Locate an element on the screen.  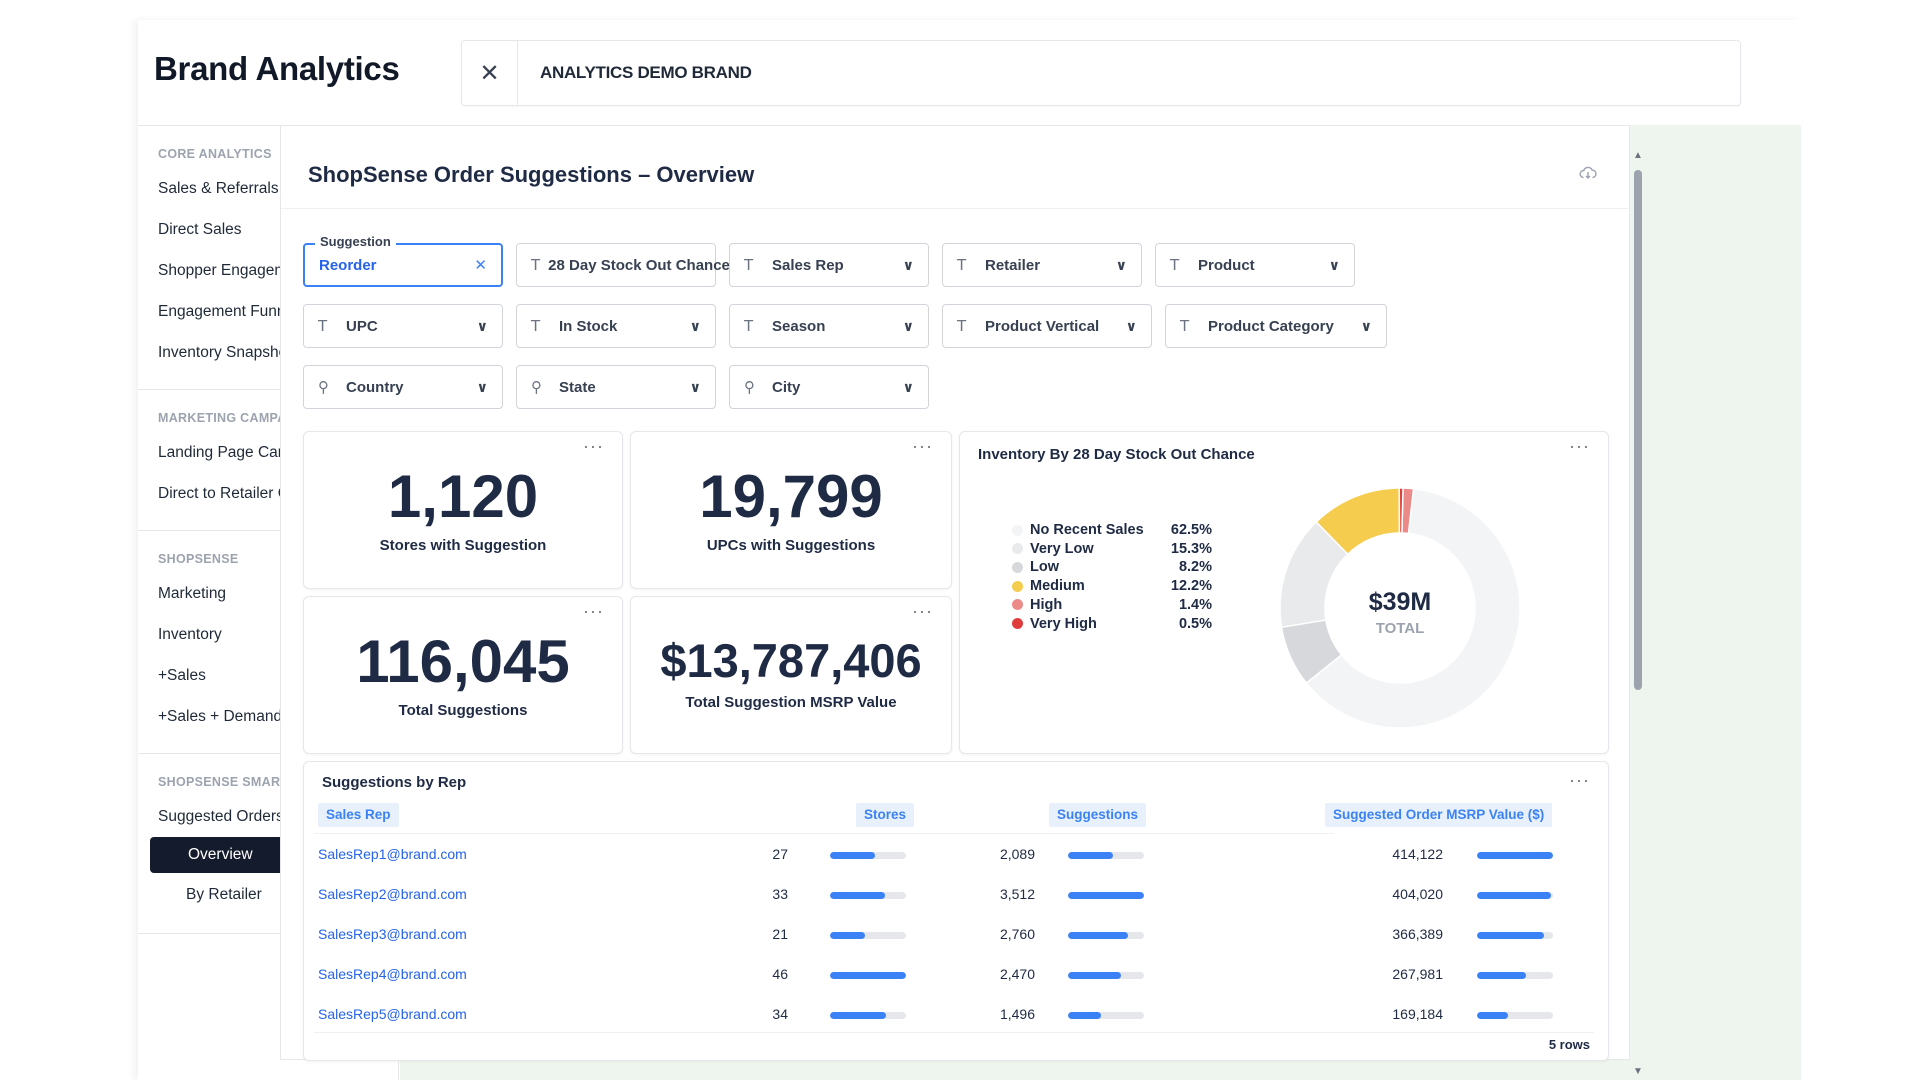
filter-label: Retailer is located at coordinates (1013, 265).